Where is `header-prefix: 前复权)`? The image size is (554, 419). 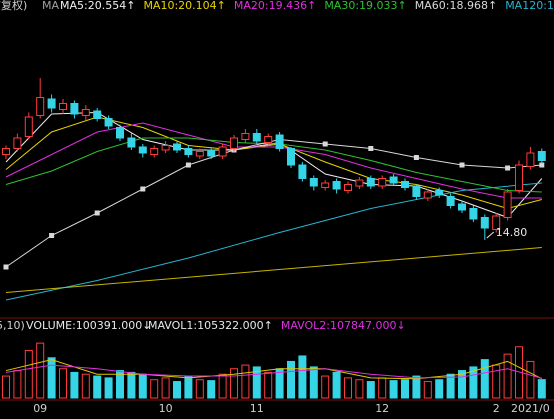
header-prefix: 前复权) is located at coordinates (13, 6).